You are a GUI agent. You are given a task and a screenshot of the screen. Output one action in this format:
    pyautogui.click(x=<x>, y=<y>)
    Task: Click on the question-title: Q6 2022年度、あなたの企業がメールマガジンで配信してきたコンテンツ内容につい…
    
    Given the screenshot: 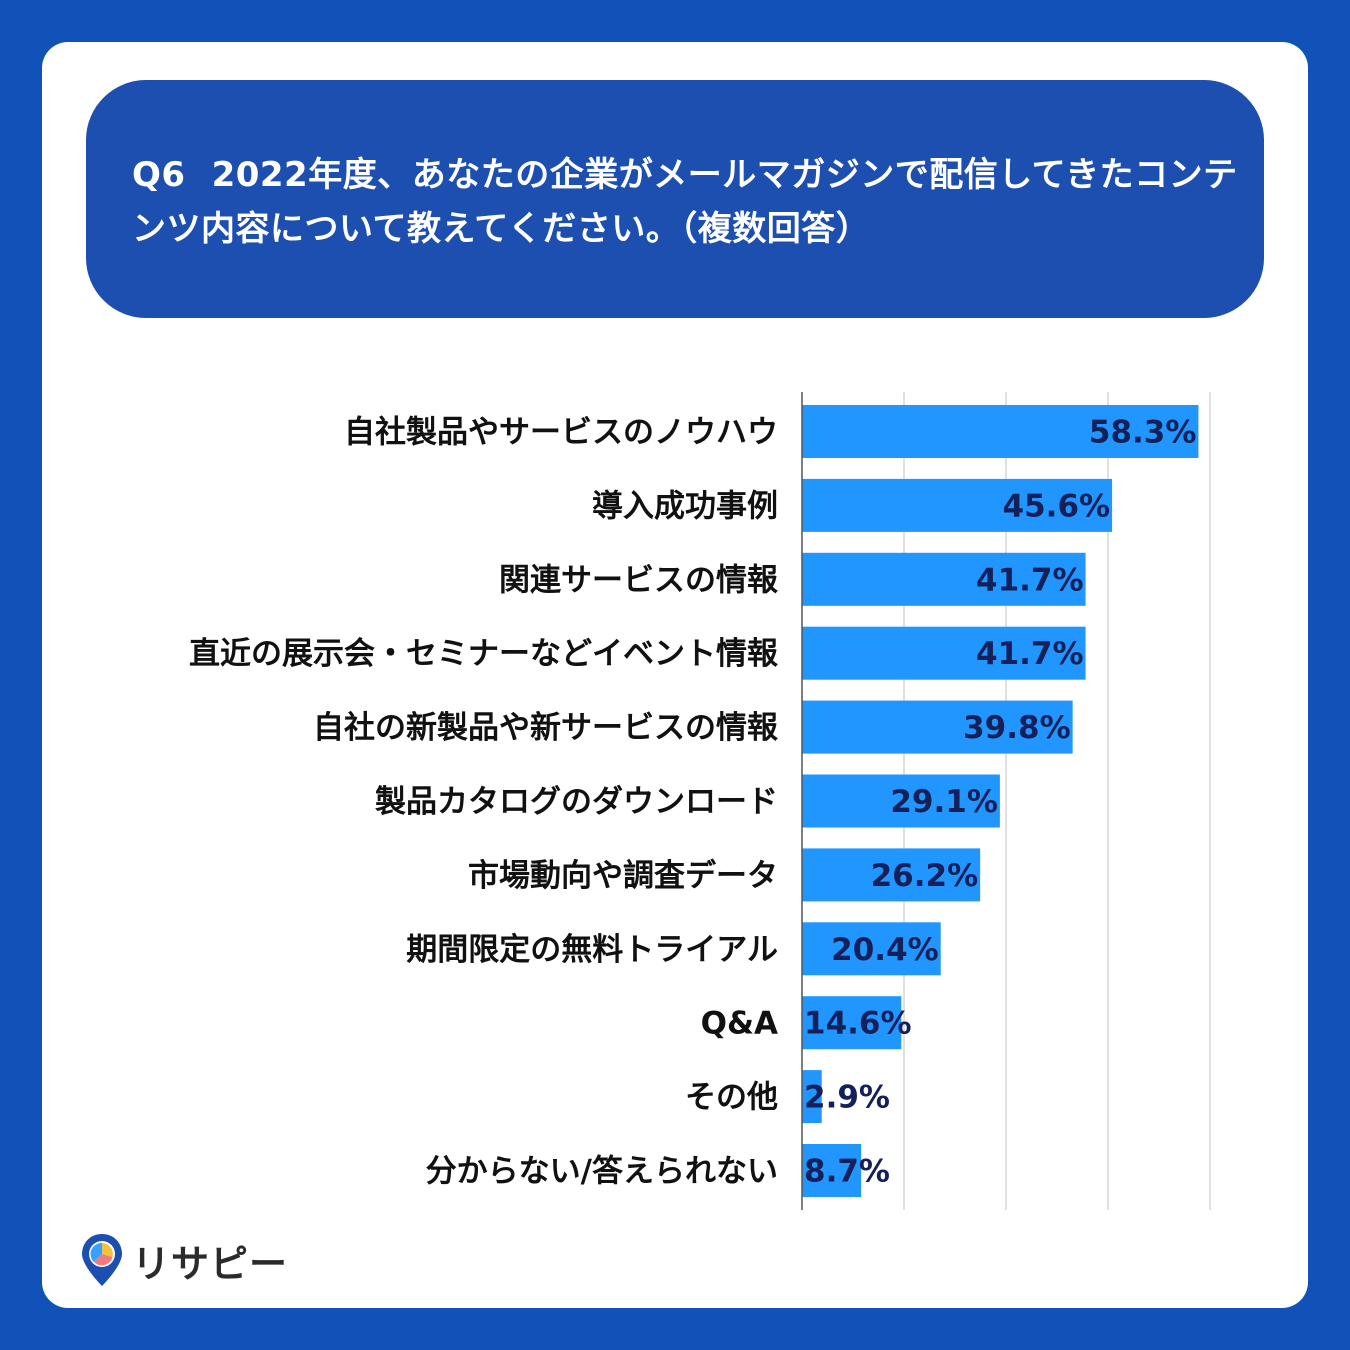 What is the action you would take?
    pyautogui.click(x=687, y=202)
    